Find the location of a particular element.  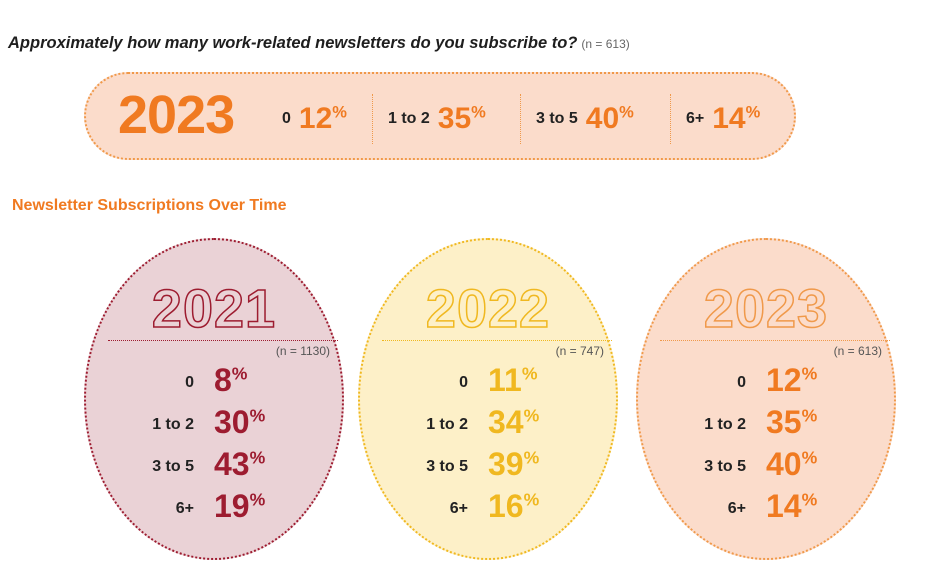

data-value-label: 30% is located at coordinates (239, 422).